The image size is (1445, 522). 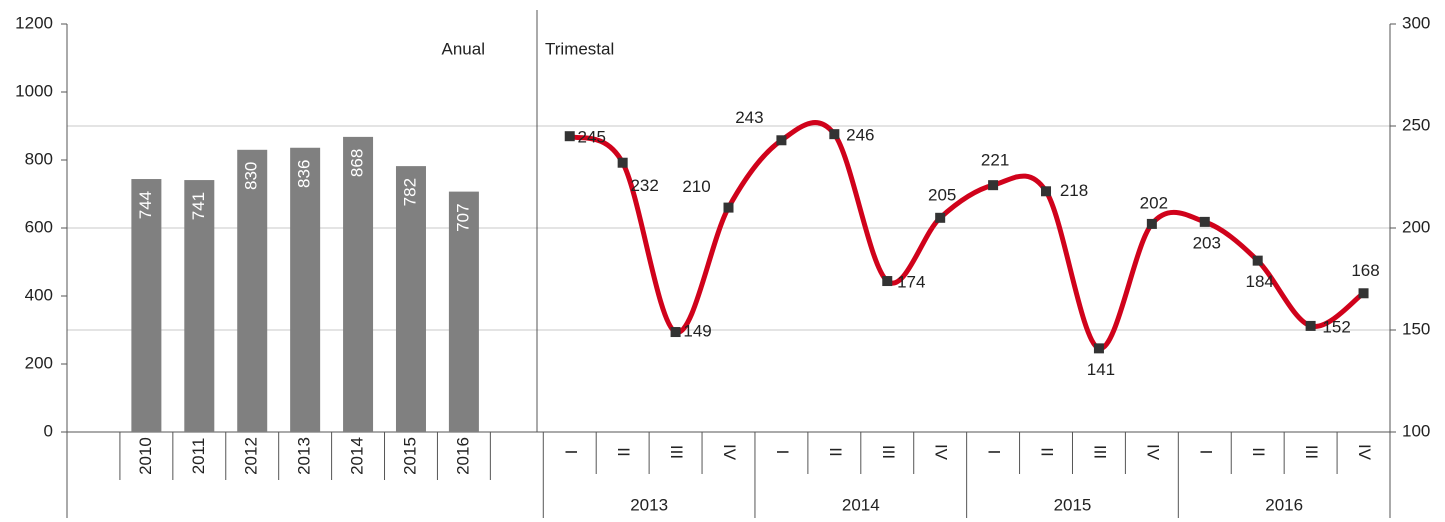 What do you see at coordinates (198, 456) in the screenshot?
I see `x-tick-label: 2011` at bounding box center [198, 456].